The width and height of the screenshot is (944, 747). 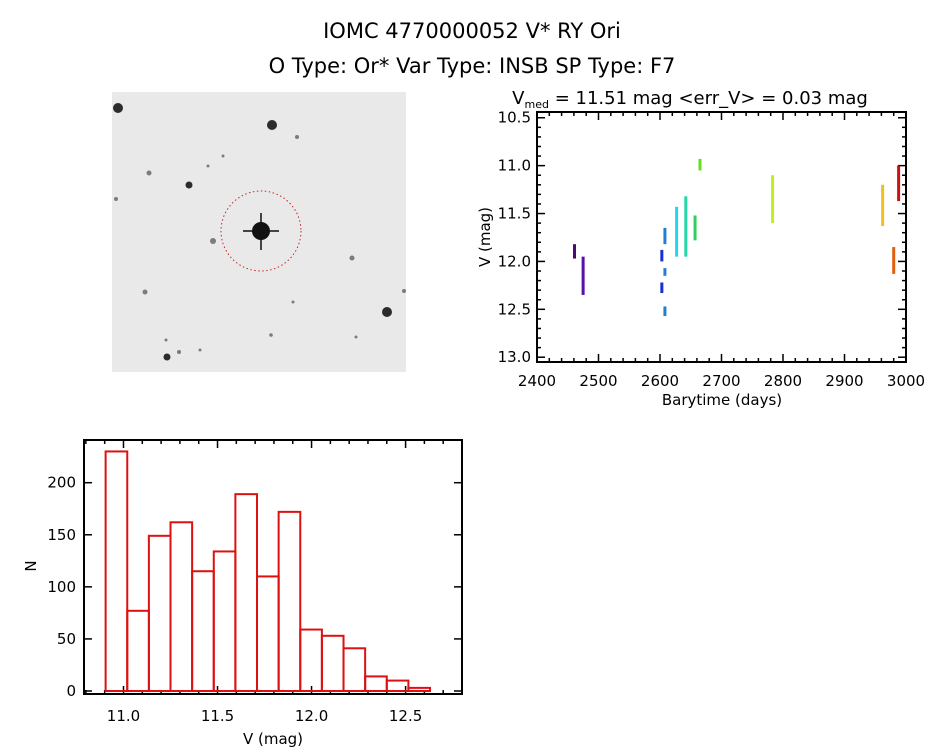 I want to click on x-tick-label: 2500, so click(x=598, y=381).